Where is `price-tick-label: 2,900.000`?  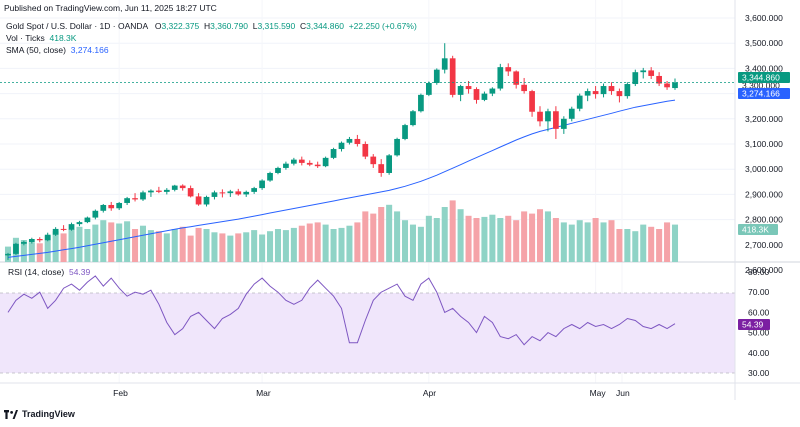 price-tick-label: 2,900.000 is located at coordinates (764, 194).